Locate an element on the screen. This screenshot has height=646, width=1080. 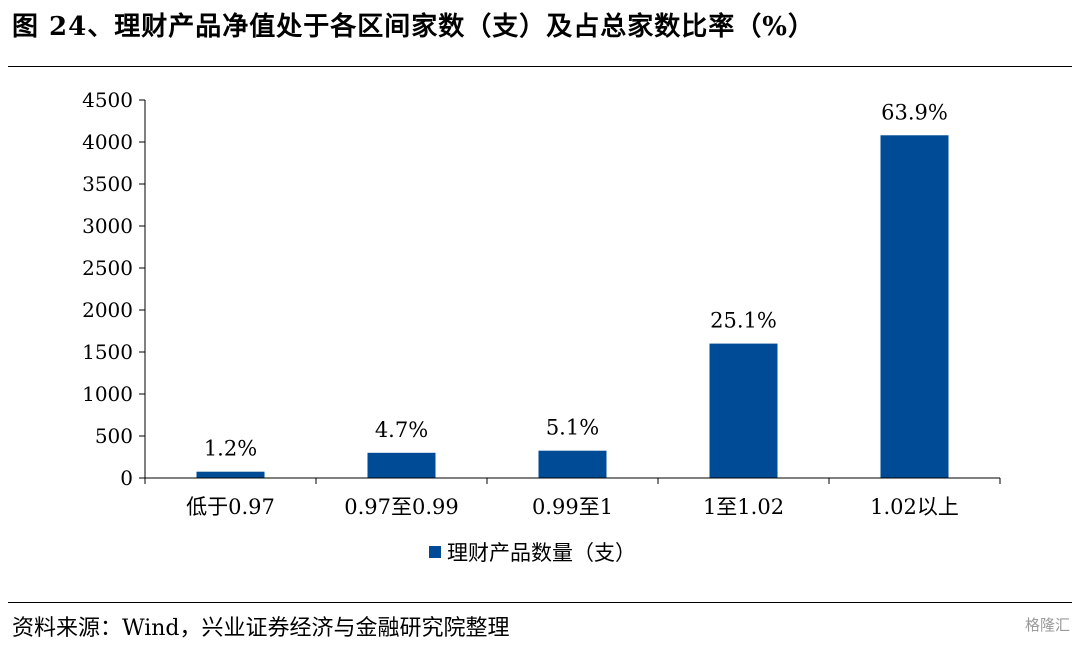
bar-data-label: 5.1% is located at coordinates (572, 428).